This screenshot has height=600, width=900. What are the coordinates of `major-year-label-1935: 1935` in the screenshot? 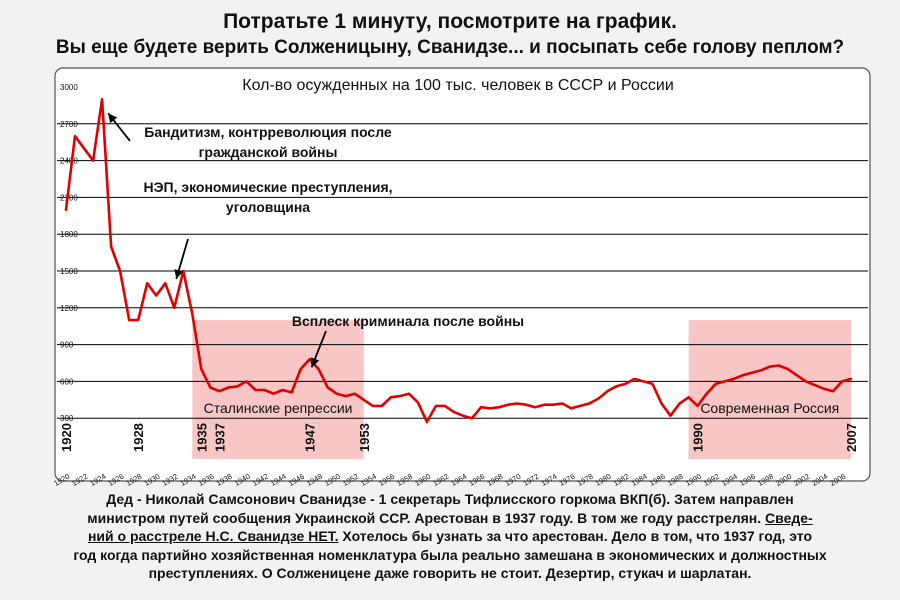 It's located at (201, 437).